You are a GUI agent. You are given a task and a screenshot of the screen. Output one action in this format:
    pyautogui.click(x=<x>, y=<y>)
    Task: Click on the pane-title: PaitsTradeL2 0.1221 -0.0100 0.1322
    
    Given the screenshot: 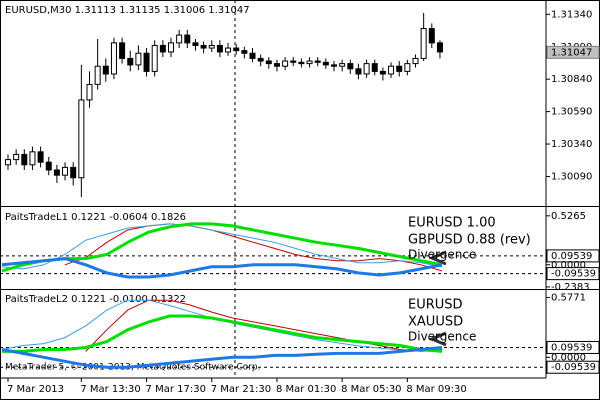 What is the action you would take?
    pyautogui.click(x=95, y=299)
    